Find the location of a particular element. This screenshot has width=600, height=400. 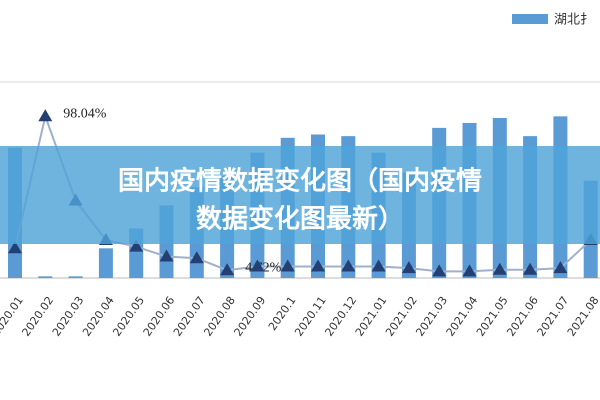

banner-line: 国内疫情数据变化图（国内疫情 is located at coordinates (300, 181).